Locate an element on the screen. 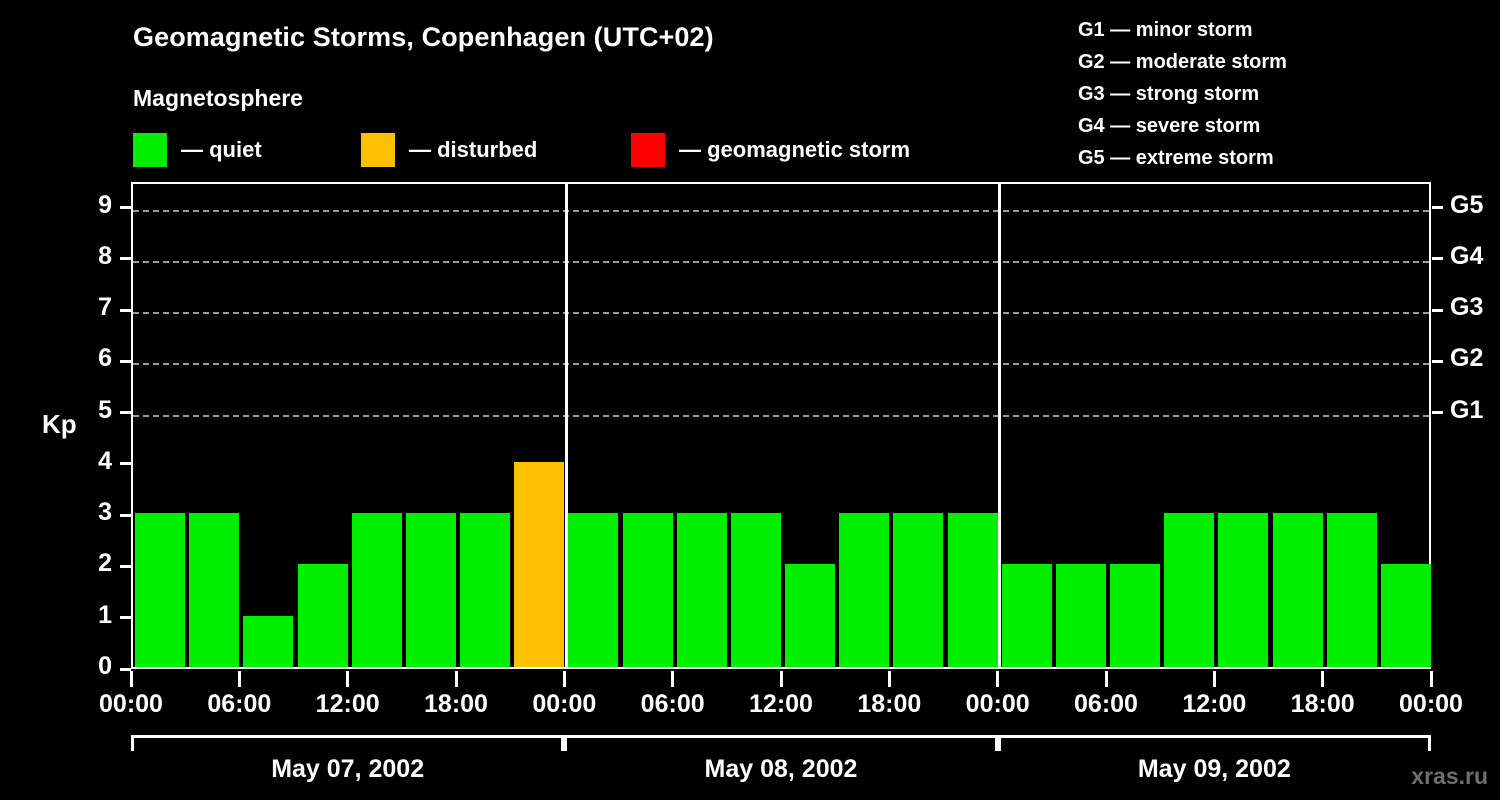  x-tick-label-11: 18:00 is located at coordinates (1322, 704).